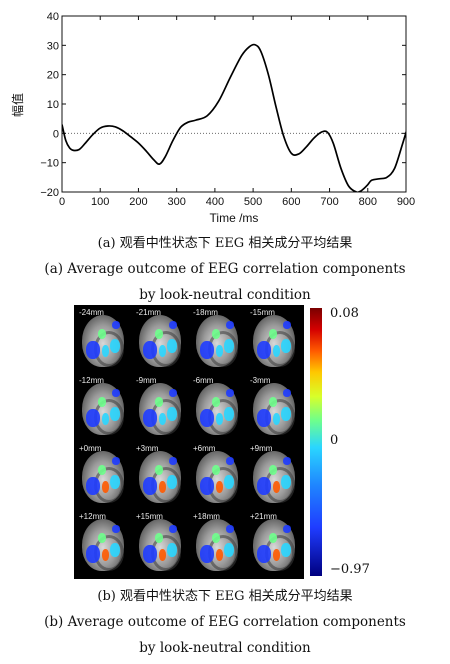 The height and width of the screenshot is (664, 450). I want to click on slice-depth-label: +15mm, so click(149, 516).